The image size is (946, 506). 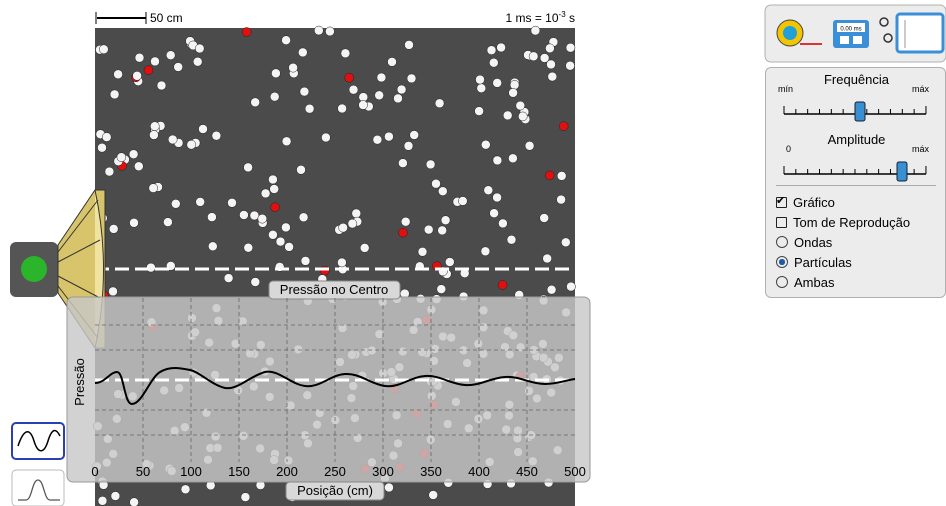 I want to click on x-tick-labels: 0 50 100 150 200 250 300 350 400 450 500, so click(x=338, y=471).